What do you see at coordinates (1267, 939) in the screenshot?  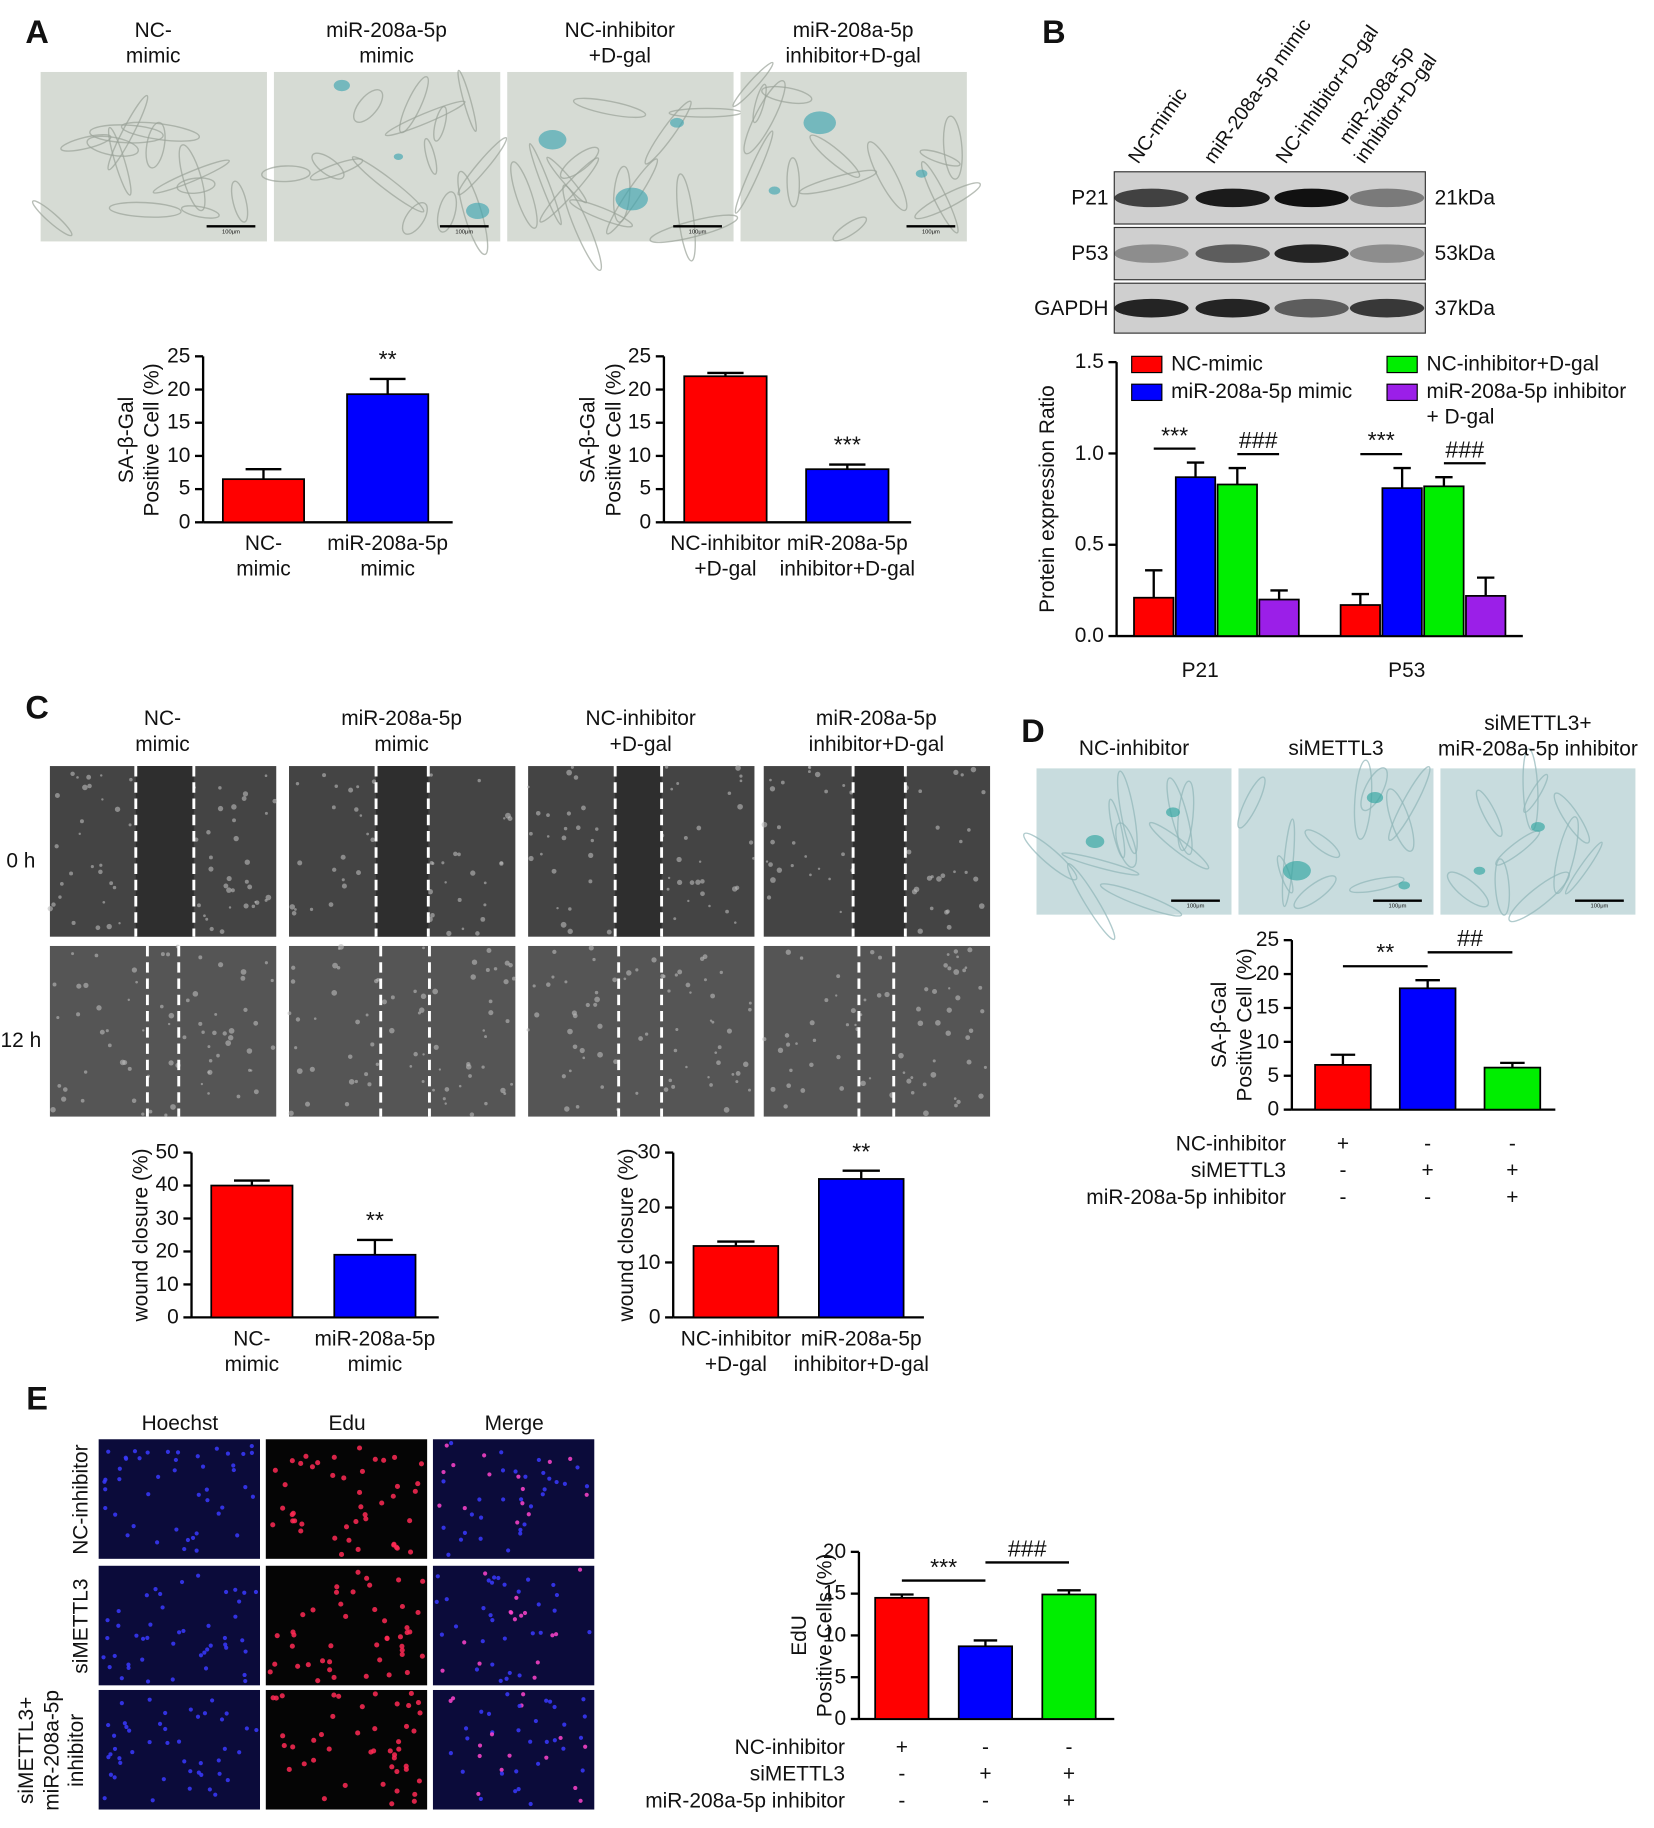 I see `y-tick-label: 25` at bounding box center [1267, 939].